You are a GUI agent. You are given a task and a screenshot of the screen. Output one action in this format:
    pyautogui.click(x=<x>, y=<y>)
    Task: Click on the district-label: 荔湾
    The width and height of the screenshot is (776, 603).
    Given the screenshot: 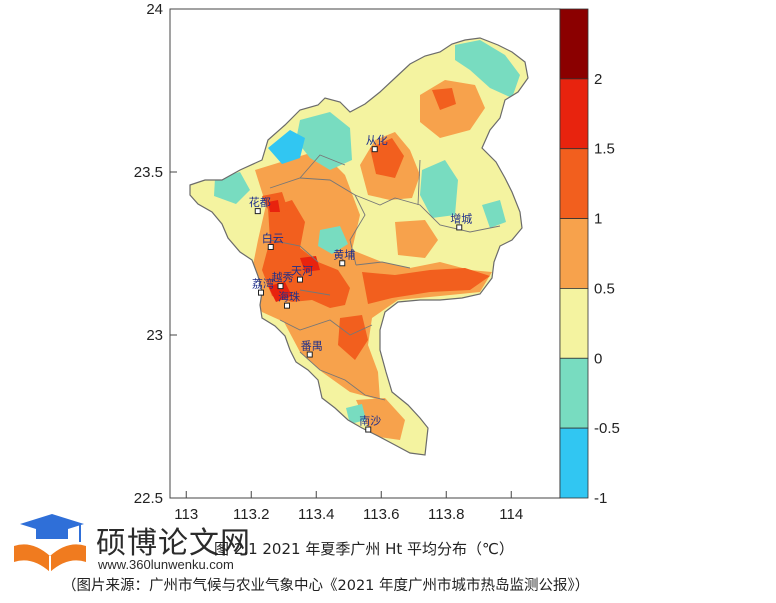 What is the action you would take?
    pyautogui.click(x=263, y=284)
    